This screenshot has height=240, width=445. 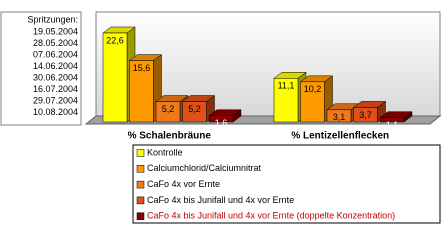 I want to click on note-line: 28.05.2004, so click(x=55, y=43).